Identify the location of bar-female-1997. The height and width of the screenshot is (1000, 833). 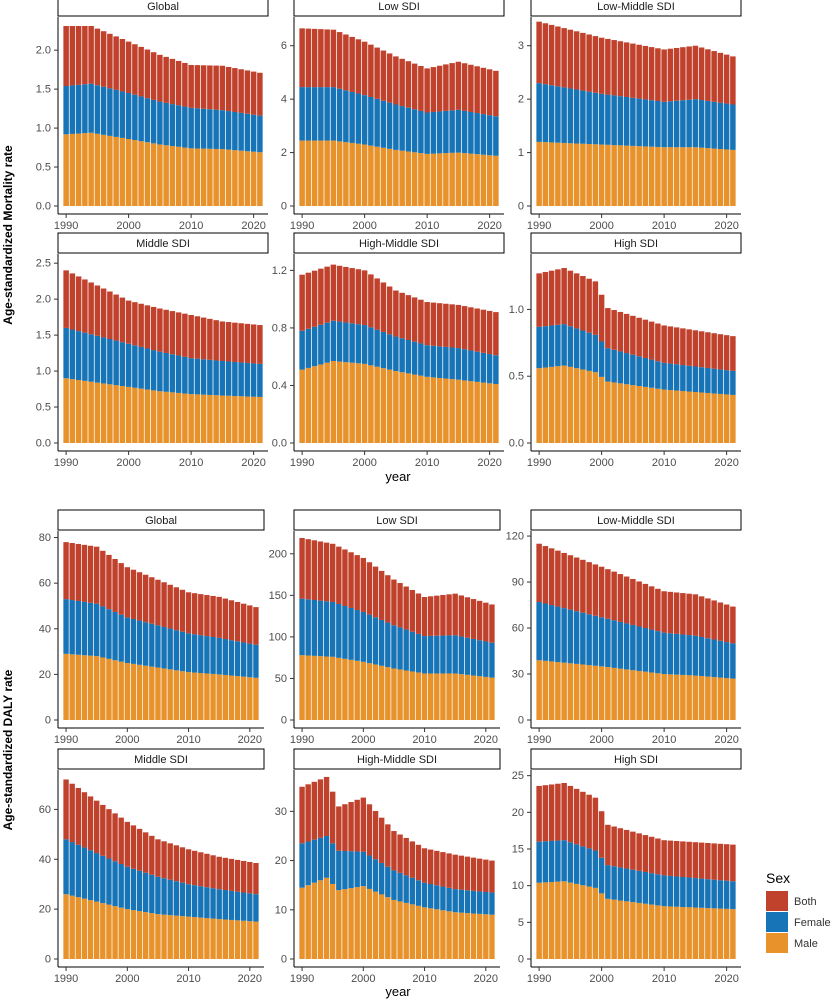
(583, 350).